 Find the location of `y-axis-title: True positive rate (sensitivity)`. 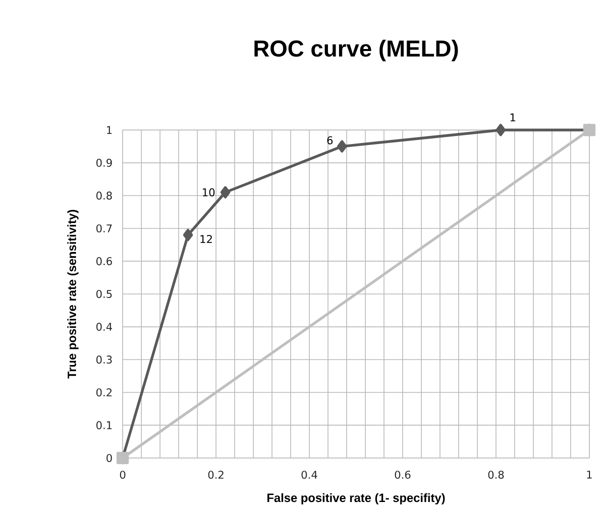

y-axis-title: True positive rate (sensitivity) is located at coordinates (73, 294).